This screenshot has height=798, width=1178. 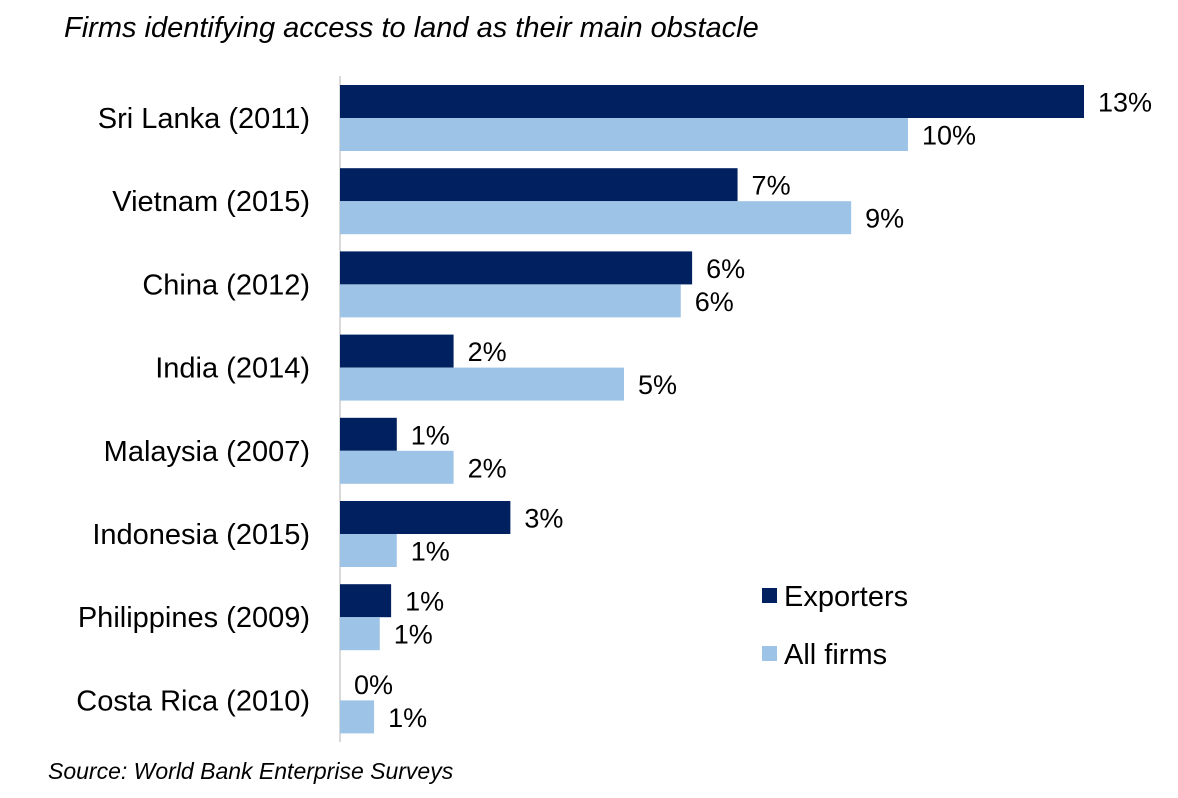 What do you see at coordinates (1125, 103) in the screenshot?
I see `data-label: 13%` at bounding box center [1125, 103].